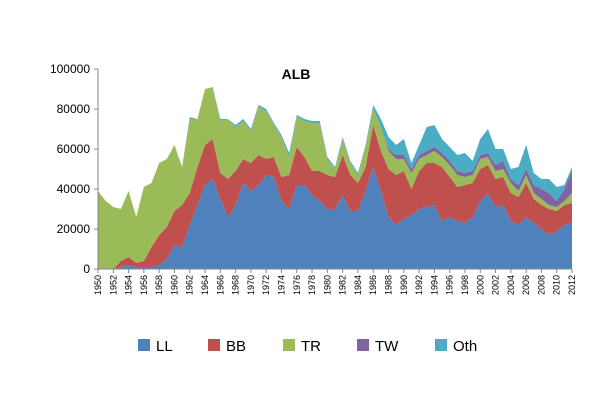  Describe the element at coordinates (465, 285) in the screenshot. I see `x-tick-label: 1998` at that location.